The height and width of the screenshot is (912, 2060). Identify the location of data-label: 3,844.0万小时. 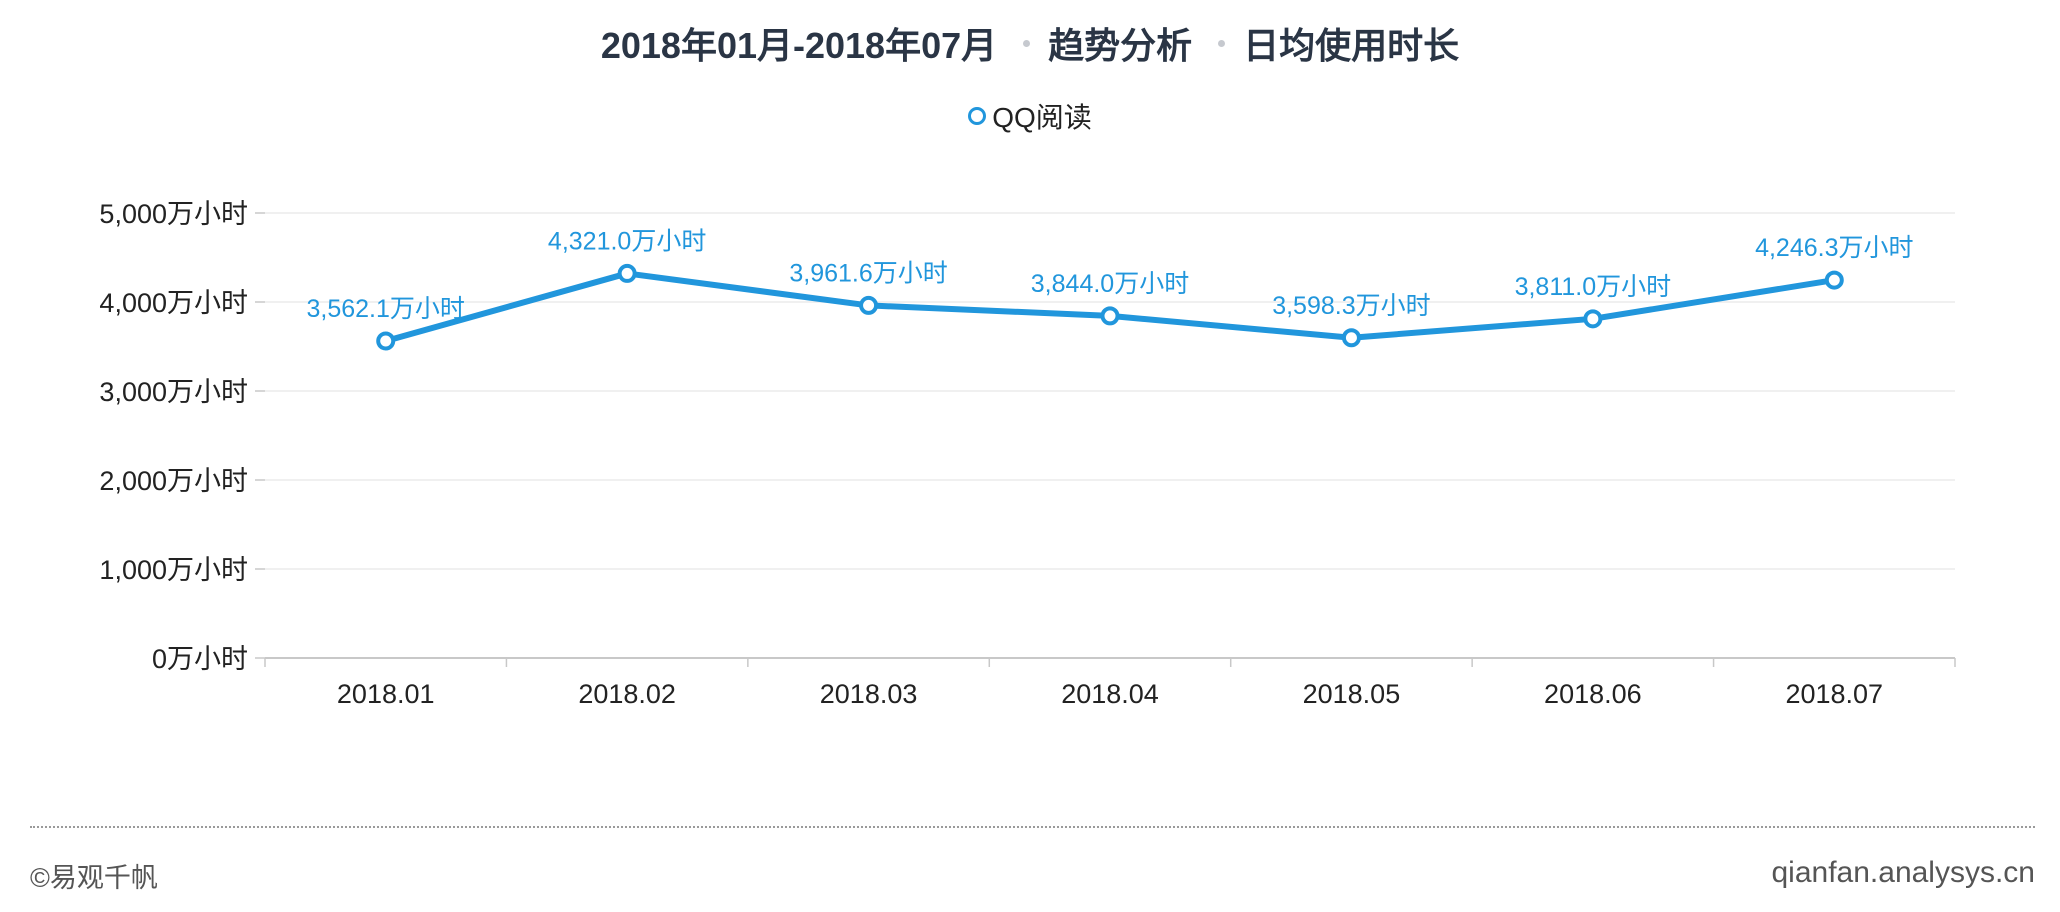
(1110, 284).